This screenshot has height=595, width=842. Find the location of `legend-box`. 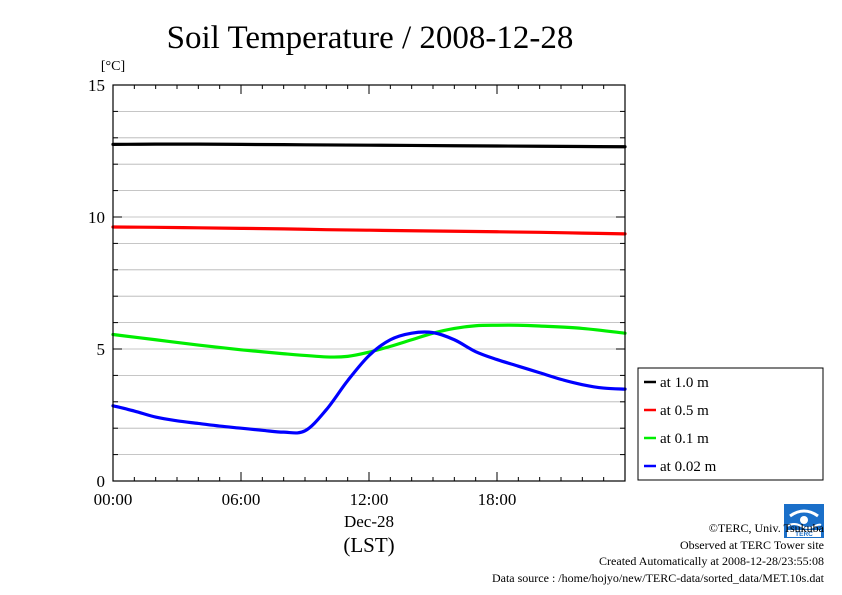

legend-box is located at coordinates (730, 424).